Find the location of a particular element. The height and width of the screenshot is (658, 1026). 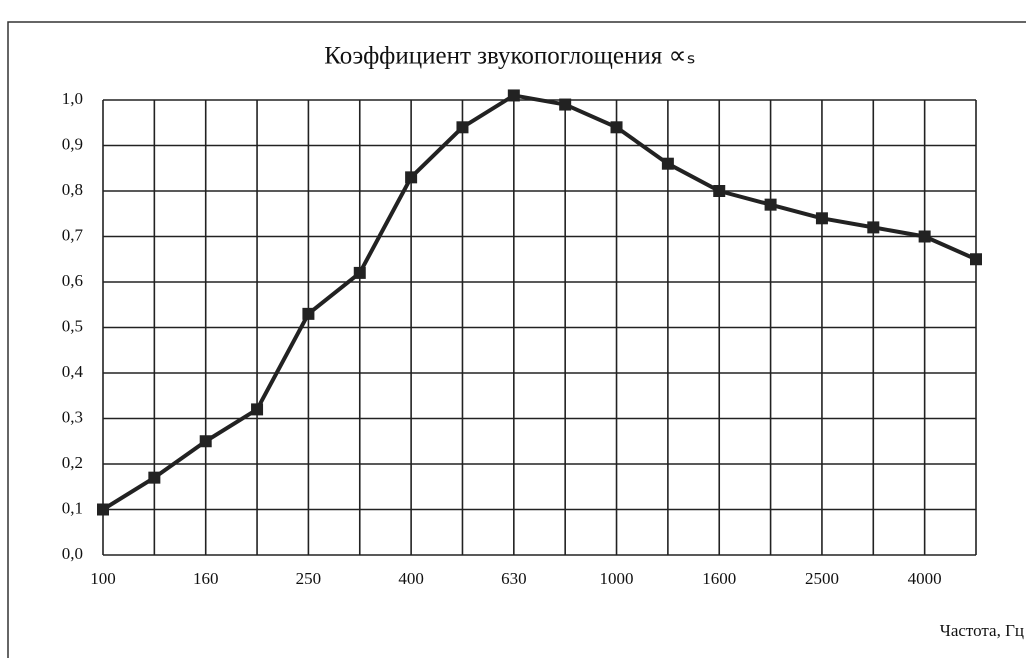

x-tick-label: 250 is located at coordinates (309, 578).